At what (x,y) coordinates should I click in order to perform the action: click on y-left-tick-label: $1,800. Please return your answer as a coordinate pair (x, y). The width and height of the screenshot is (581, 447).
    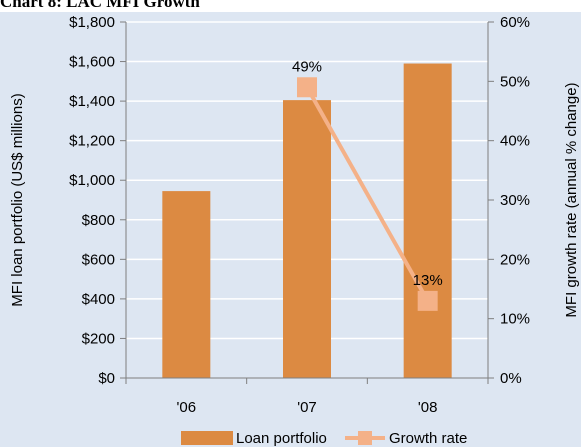
    Looking at the image, I should click on (92, 22).